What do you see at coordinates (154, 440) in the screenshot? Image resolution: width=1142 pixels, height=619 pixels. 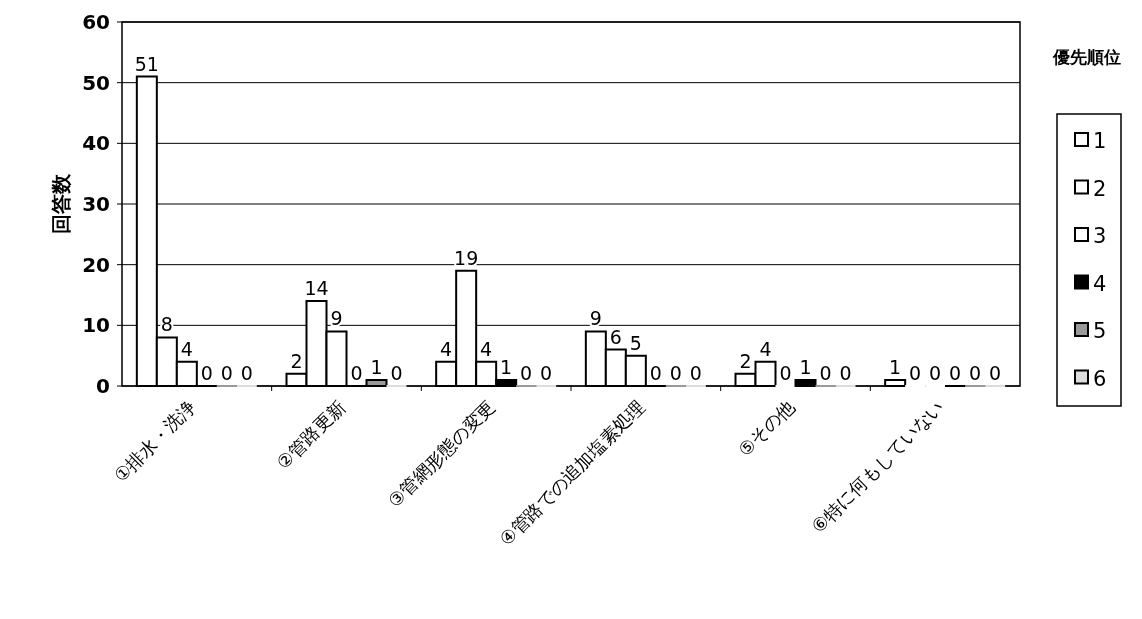 I see `x-tick-label: ①排水・洗浄` at bounding box center [154, 440].